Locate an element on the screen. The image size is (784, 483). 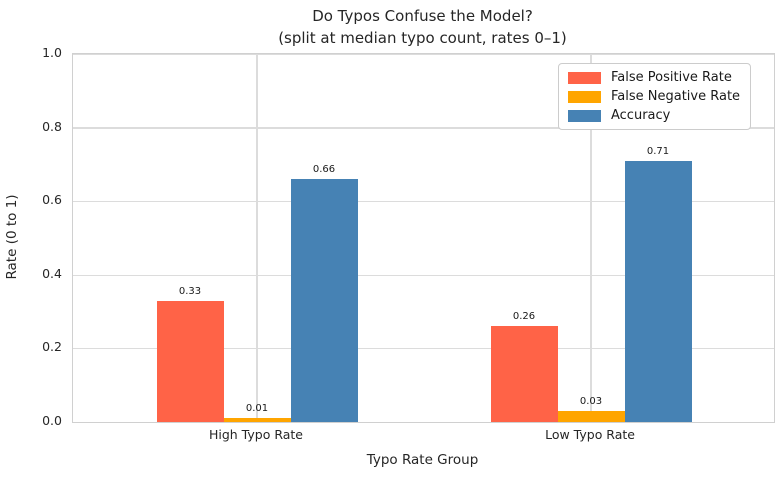
bar-value-label: 0.71 is located at coordinates (658, 151).